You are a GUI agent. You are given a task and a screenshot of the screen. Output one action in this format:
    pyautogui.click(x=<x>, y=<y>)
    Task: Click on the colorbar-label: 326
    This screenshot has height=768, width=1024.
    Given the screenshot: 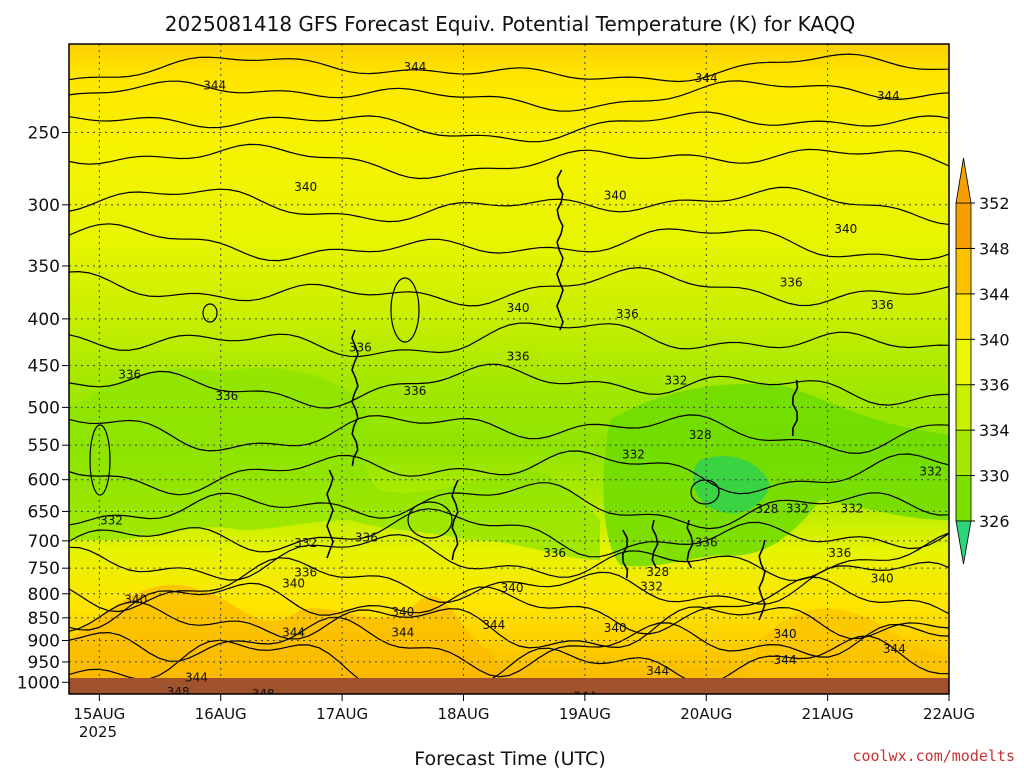 What is the action you would take?
    pyautogui.click(x=994, y=521)
    